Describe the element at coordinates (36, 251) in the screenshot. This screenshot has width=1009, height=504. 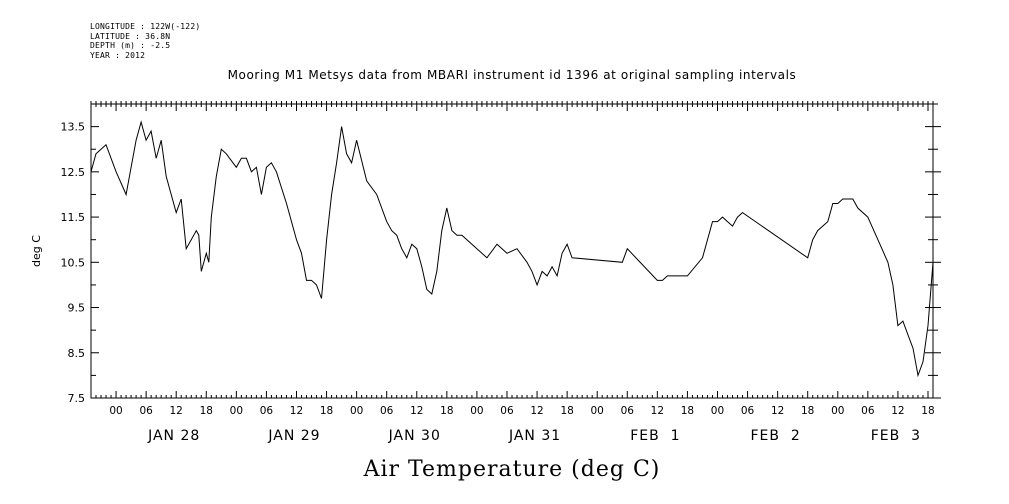
I see `y-axis-label: deg C` at that location.